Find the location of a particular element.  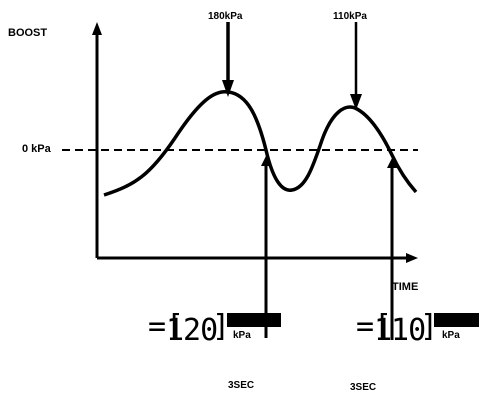

peak1-callout-label: 180kPa is located at coordinates (225, 16).